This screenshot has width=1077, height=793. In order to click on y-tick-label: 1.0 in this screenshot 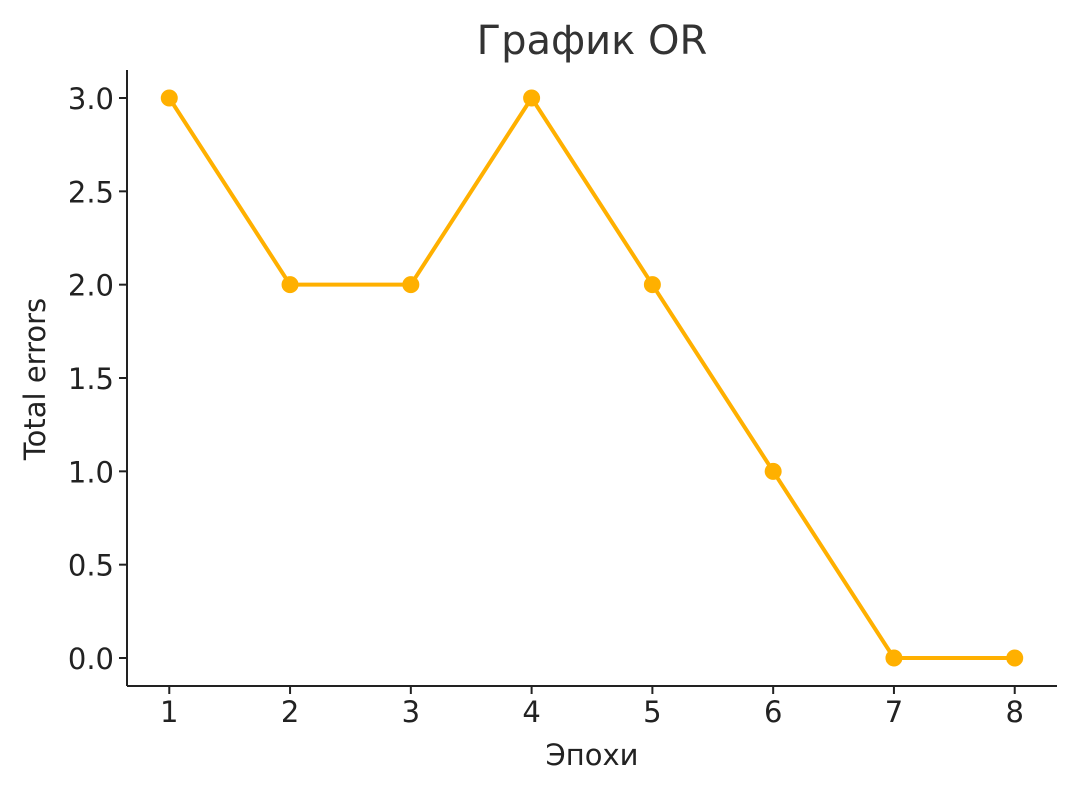, I will do `click(91, 472)`.